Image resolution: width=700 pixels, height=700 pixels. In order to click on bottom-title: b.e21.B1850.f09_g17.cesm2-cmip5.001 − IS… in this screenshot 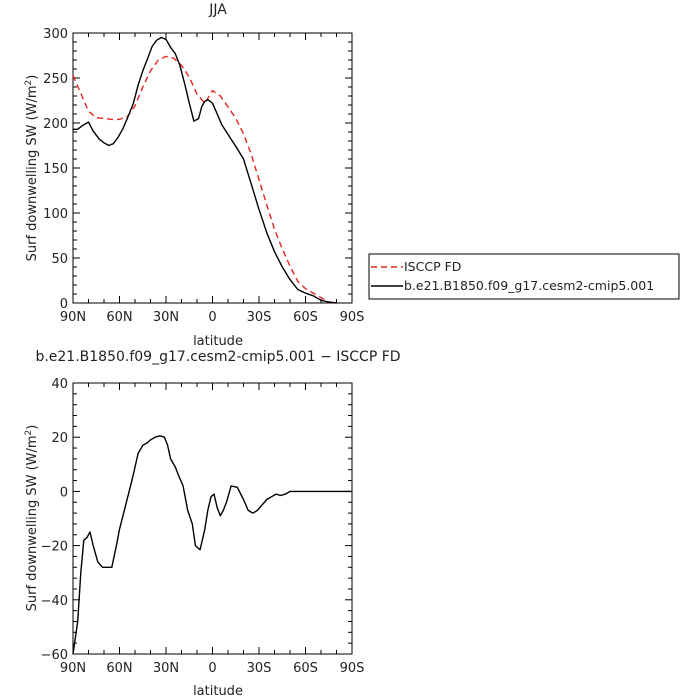, I will do `click(217, 357)`.